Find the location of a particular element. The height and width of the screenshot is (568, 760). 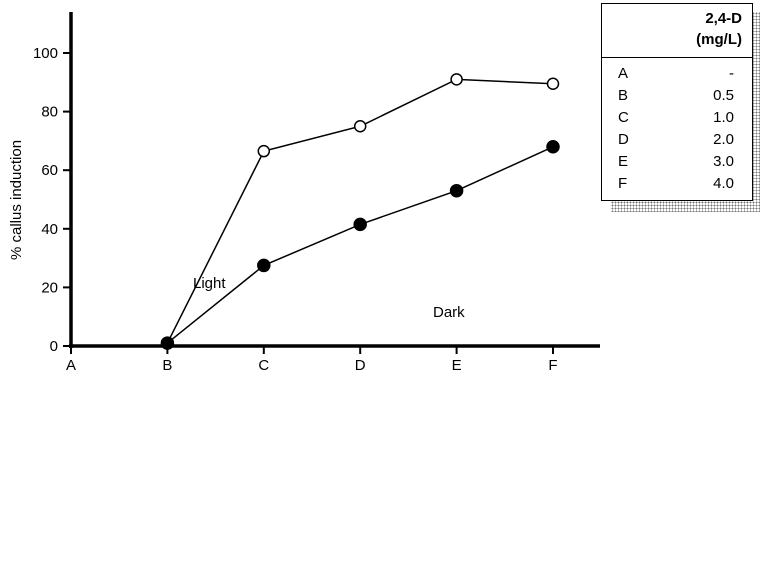

legend-row: C 1.0 is located at coordinates (676, 118).